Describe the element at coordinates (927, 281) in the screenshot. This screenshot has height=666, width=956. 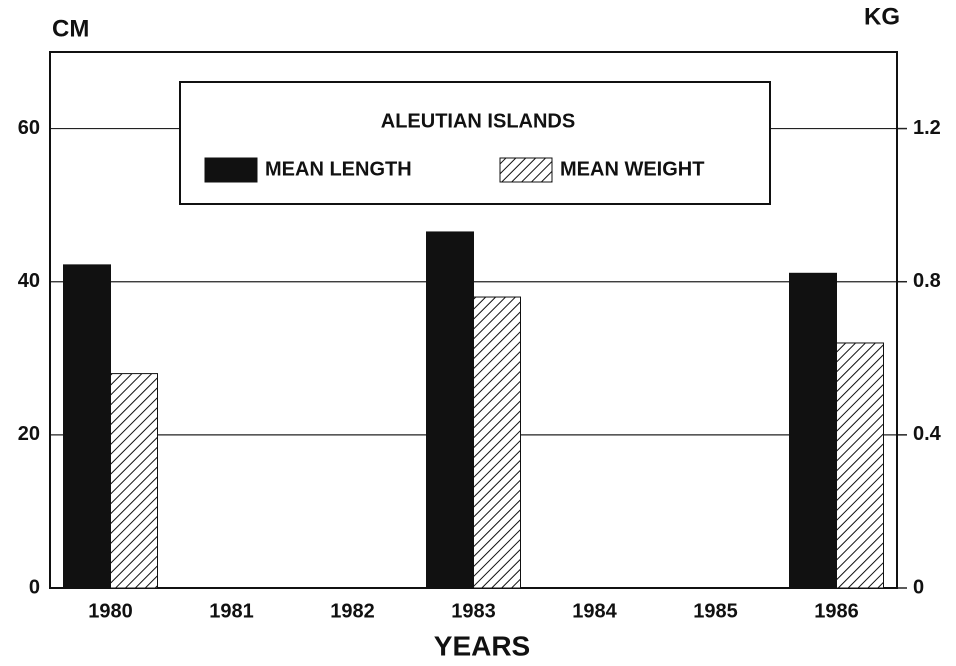
I see `y2-tick-label: 0.8` at that location.